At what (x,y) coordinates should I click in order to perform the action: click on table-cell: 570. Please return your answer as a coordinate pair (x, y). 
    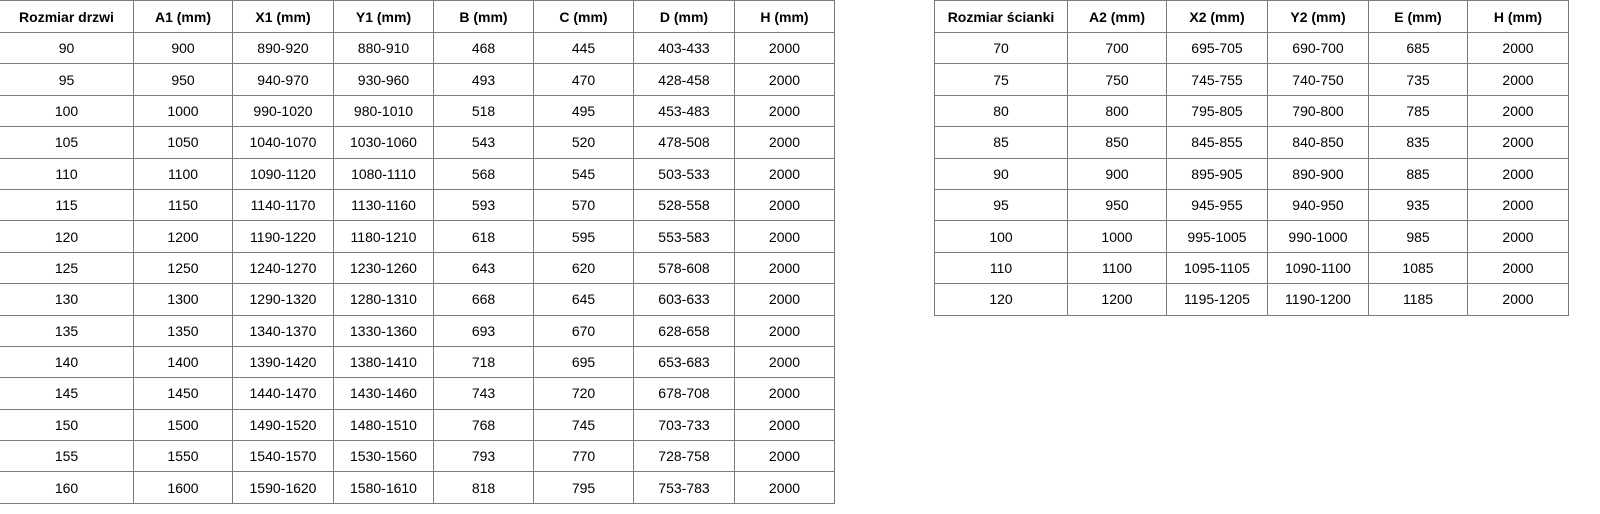
    Looking at the image, I should click on (583, 205).